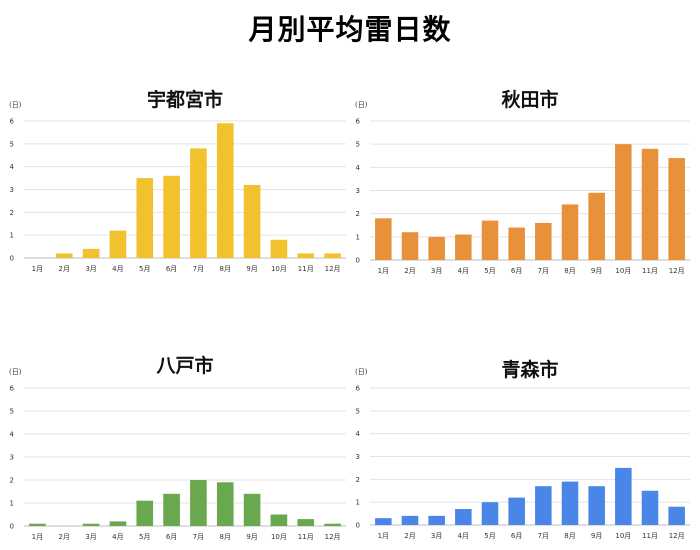  I want to click on x-tick-label: 9月, so click(251, 537).